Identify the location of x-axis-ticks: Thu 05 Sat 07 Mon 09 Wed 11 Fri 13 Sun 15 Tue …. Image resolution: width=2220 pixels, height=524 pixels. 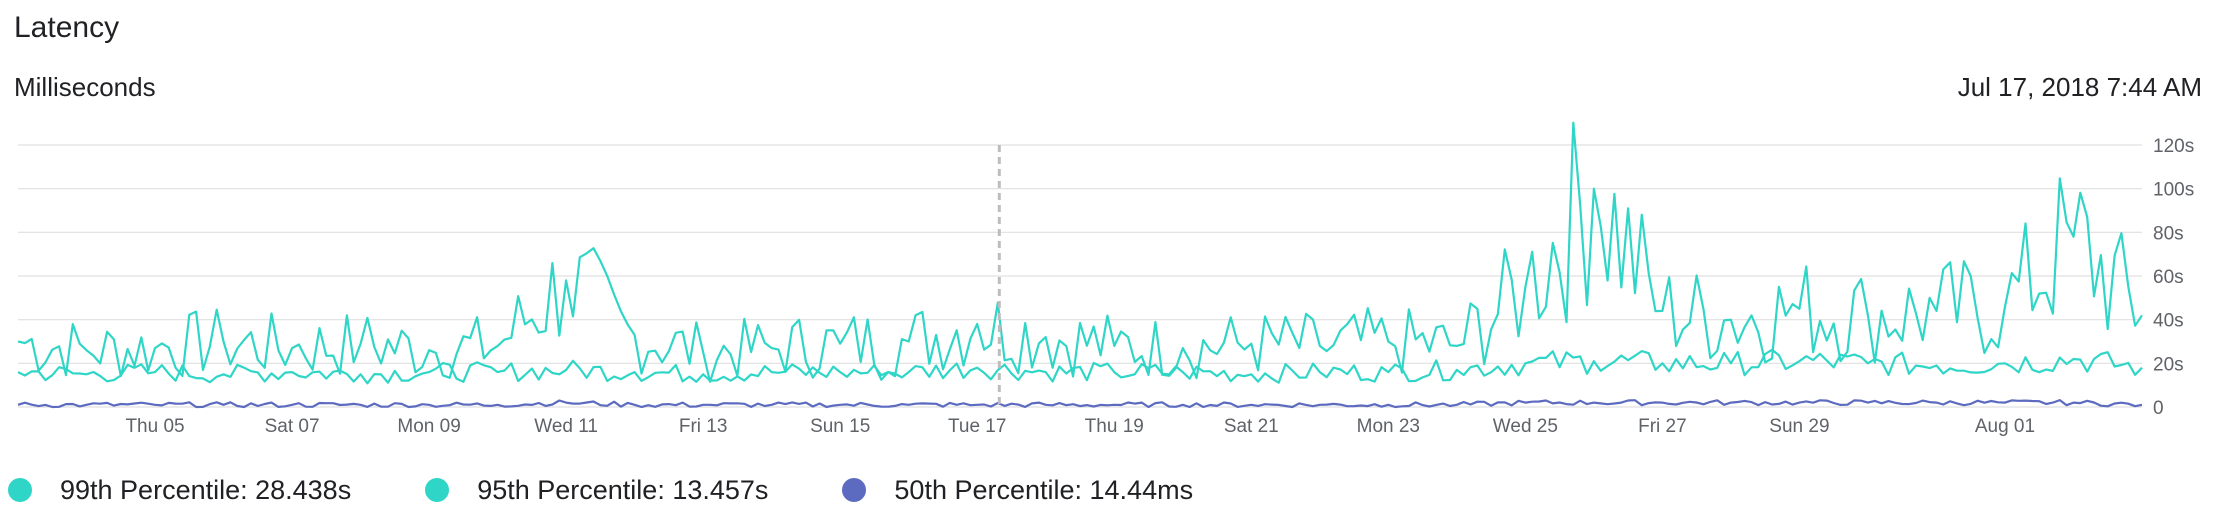
(1080, 426).